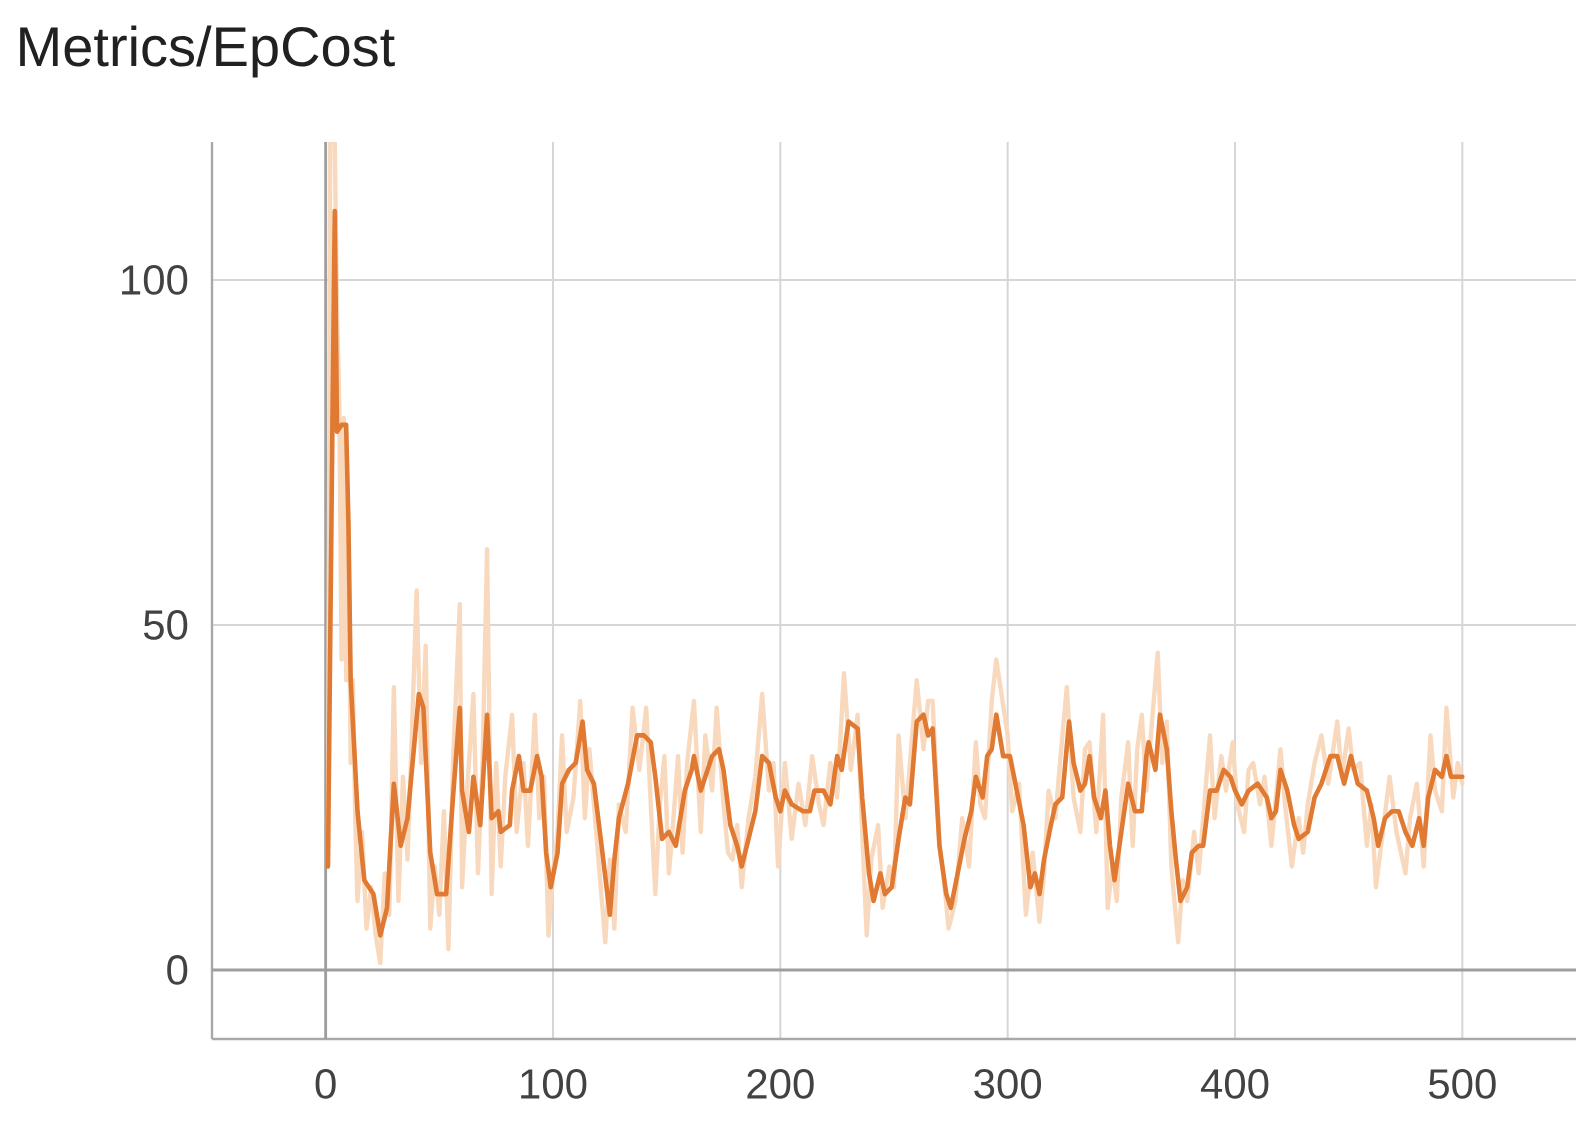 The image size is (1592, 1138). What do you see at coordinates (165, 625) in the screenshot?
I see `y-tick-label: 50` at bounding box center [165, 625].